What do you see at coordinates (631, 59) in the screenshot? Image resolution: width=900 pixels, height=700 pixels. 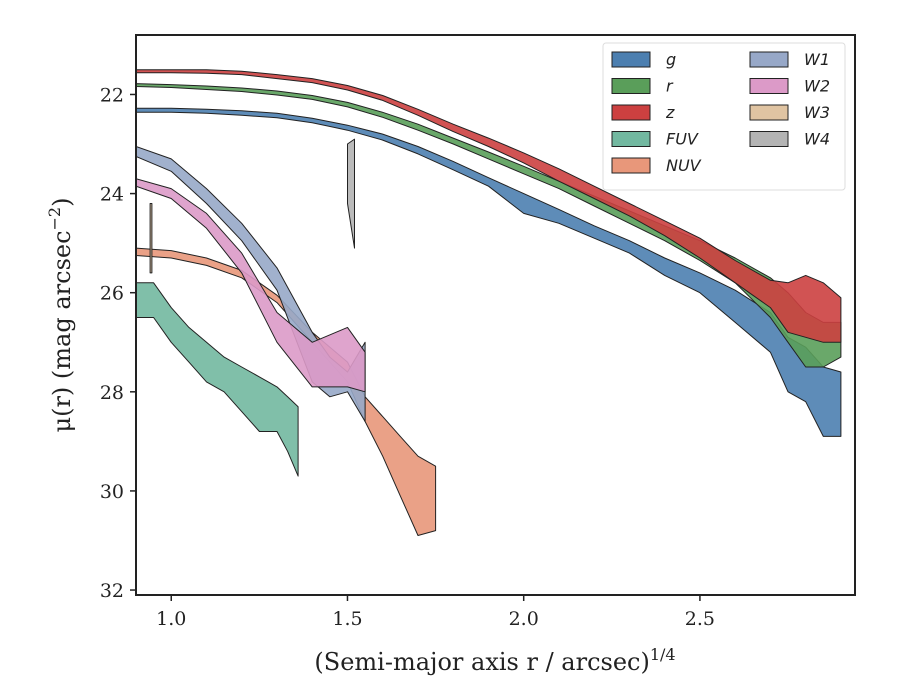 I see `legend-swatch-g` at bounding box center [631, 59].